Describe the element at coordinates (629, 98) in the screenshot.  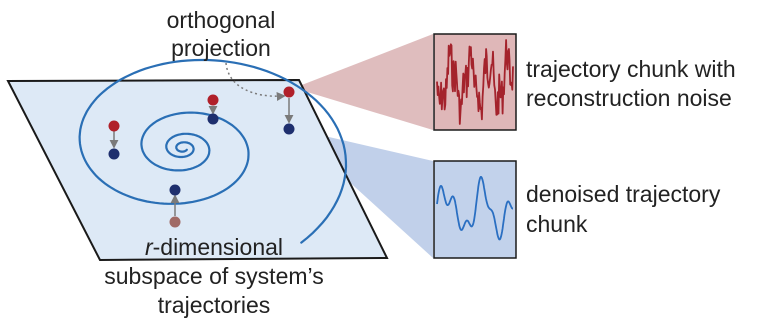
I see `noisy-chunk-label-line2: reconstruction noise` at that location.